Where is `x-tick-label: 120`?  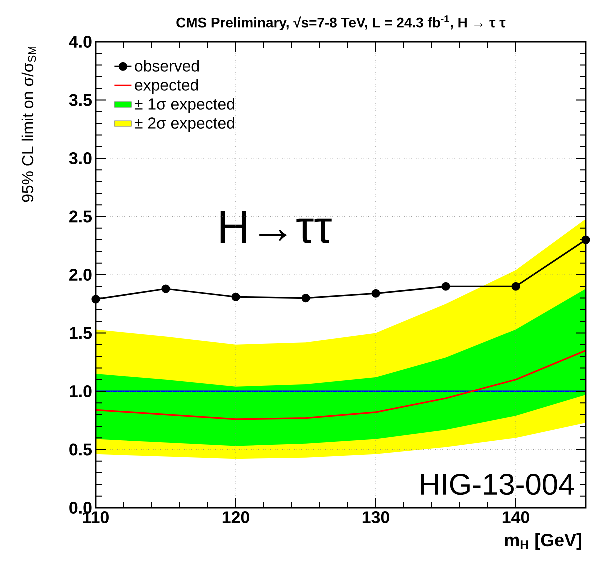 x-tick-label: 120 is located at coordinates (236, 518).